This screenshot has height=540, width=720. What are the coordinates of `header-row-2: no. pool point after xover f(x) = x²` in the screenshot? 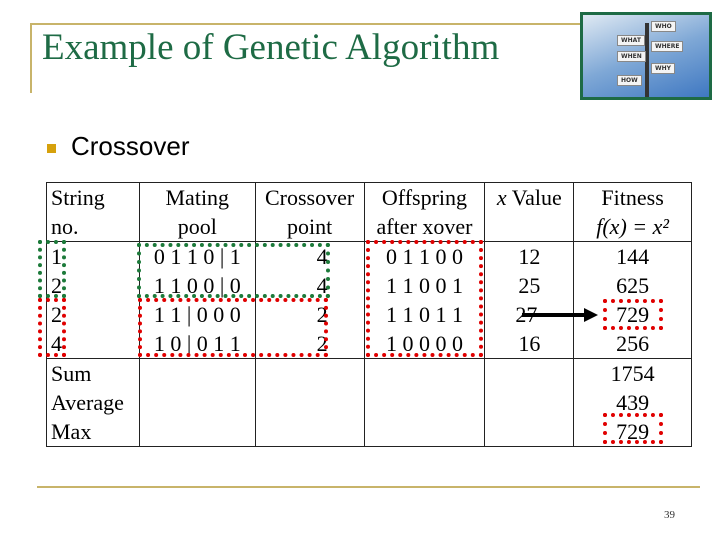 It's located at (369, 227).